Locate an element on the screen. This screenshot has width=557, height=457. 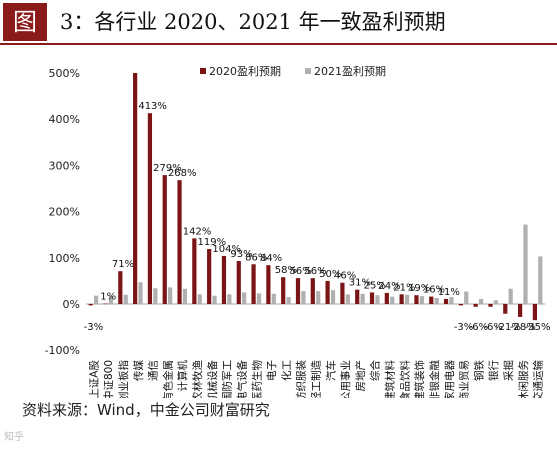
data-label: 11% is located at coordinates (449, 292).